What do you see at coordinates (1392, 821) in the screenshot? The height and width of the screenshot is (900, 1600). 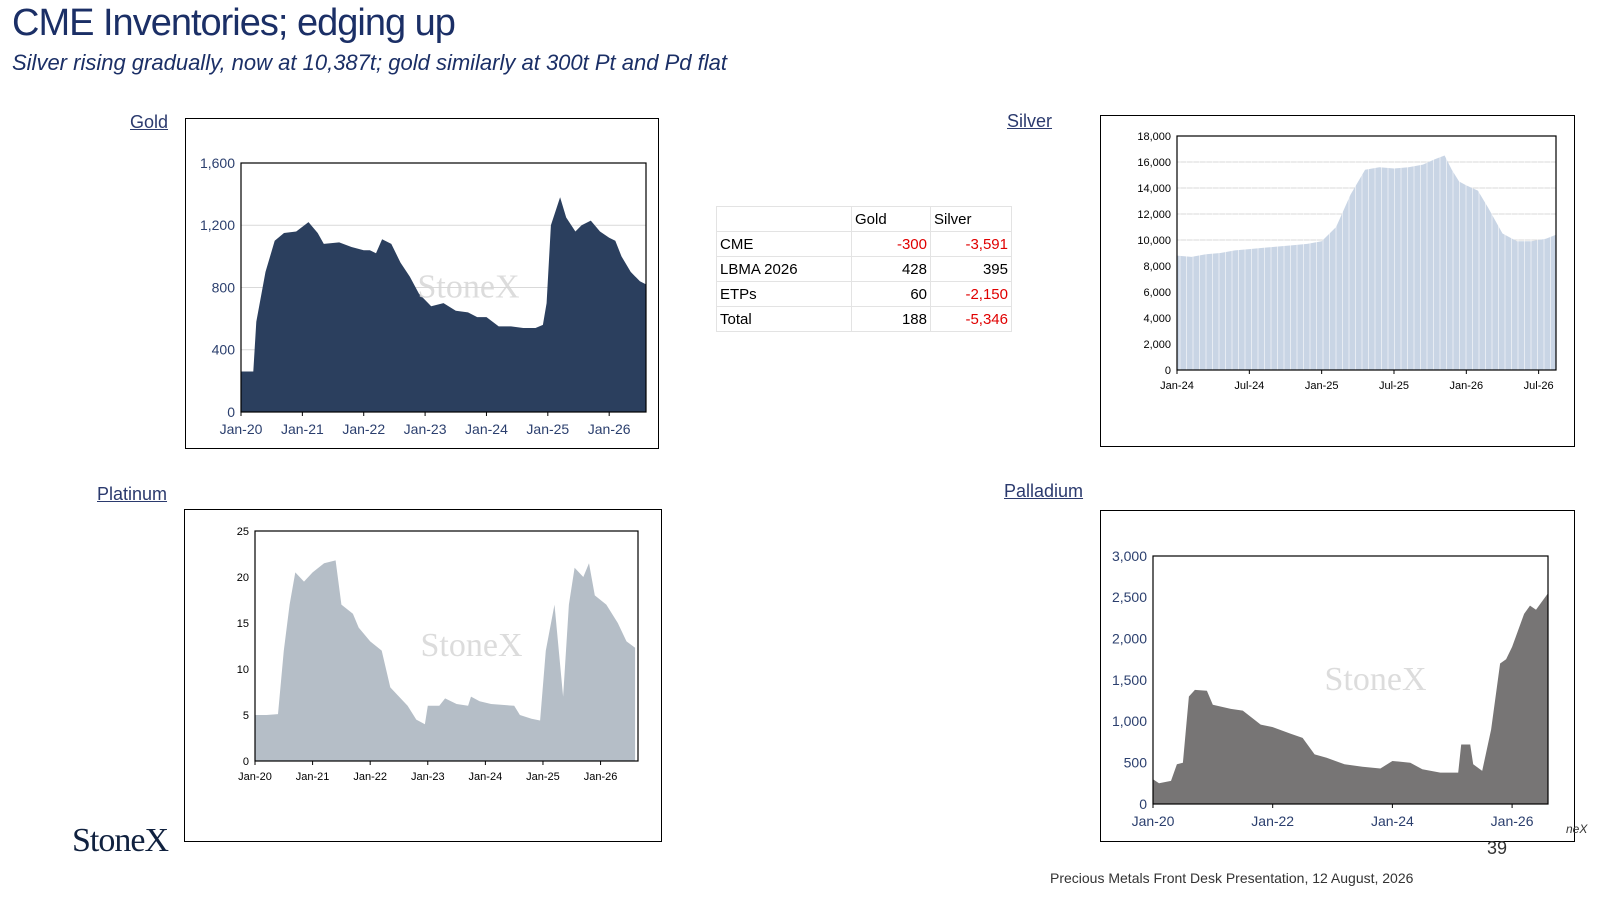 I see `palladium-x-tick-label: Jan-24` at bounding box center [1392, 821].